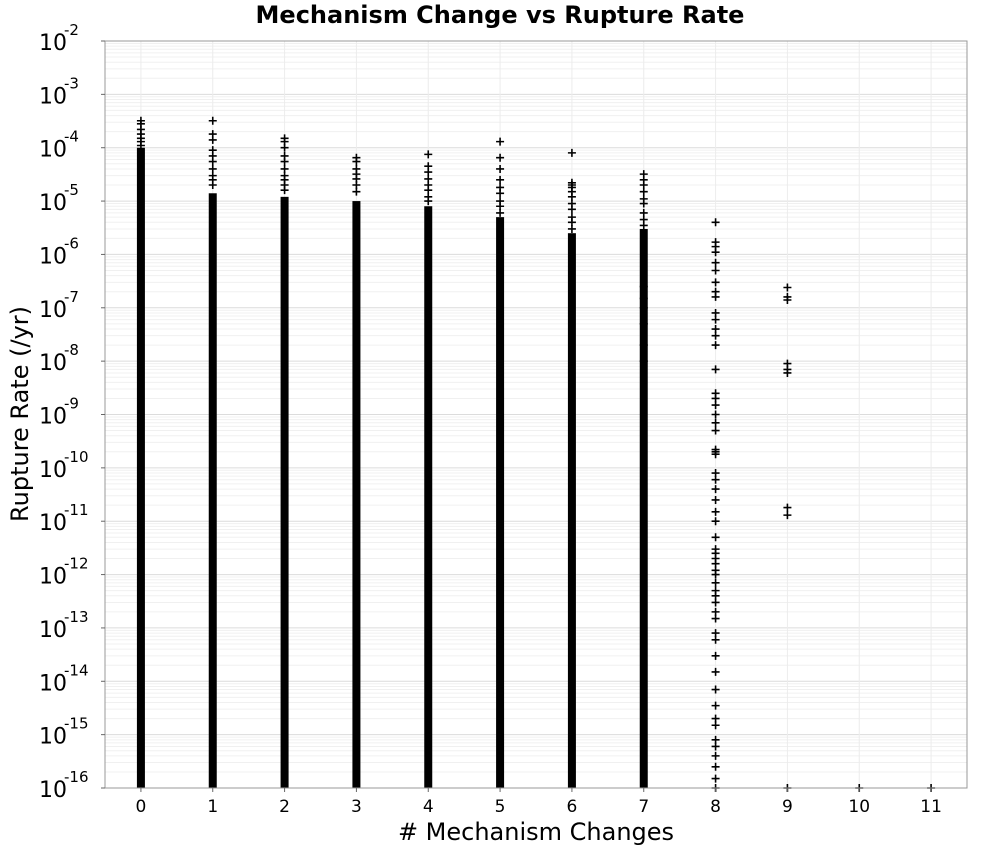  What do you see at coordinates (76, 457) in the screenshot?
I see `y-tick-exponent: -10` at bounding box center [76, 457].